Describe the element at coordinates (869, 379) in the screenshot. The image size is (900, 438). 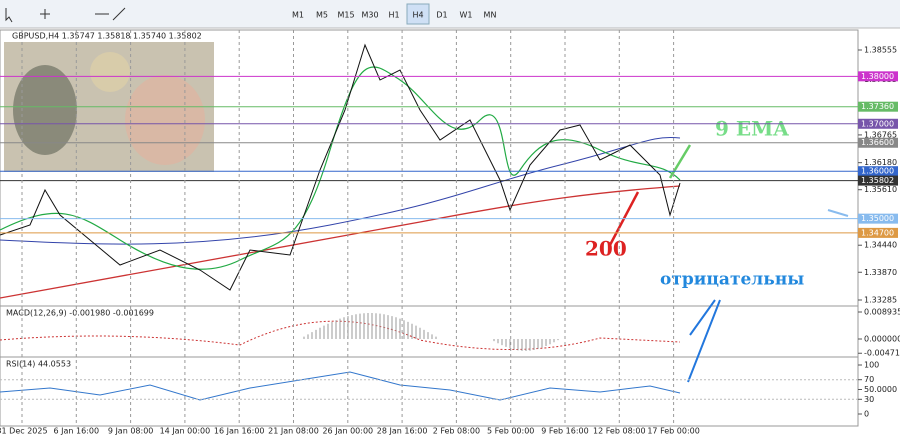
I see `rsi-tick-label: 70` at that location.